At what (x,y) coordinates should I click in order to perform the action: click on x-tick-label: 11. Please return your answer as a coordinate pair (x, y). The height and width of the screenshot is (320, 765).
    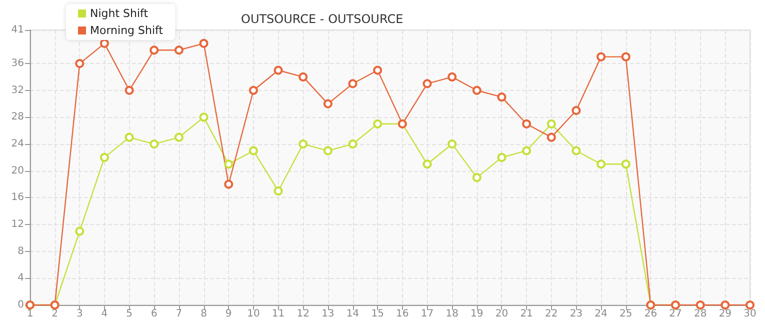
    Looking at the image, I should click on (278, 314).